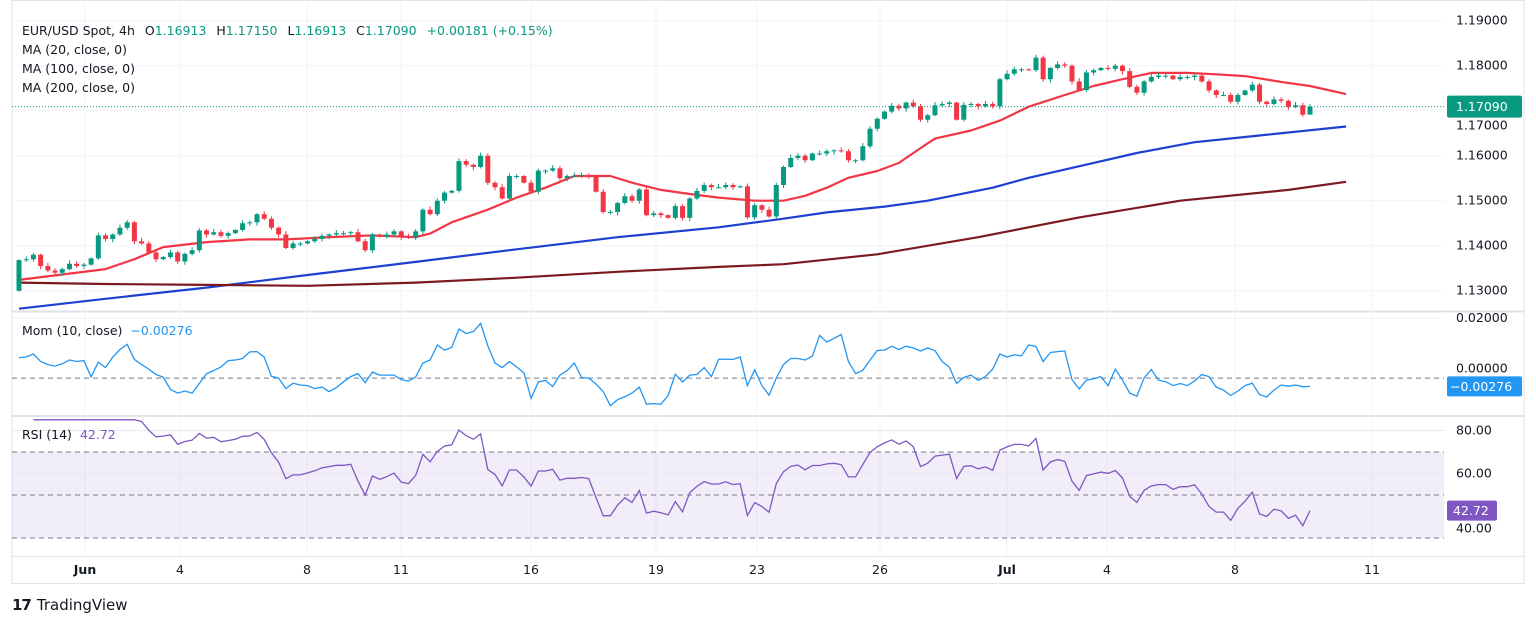 This screenshot has height=625, width=1536. Describe the element at coordinates (70, 605) in the screenshot. I see `tradingview-logo: 17 TradingView` at that location.